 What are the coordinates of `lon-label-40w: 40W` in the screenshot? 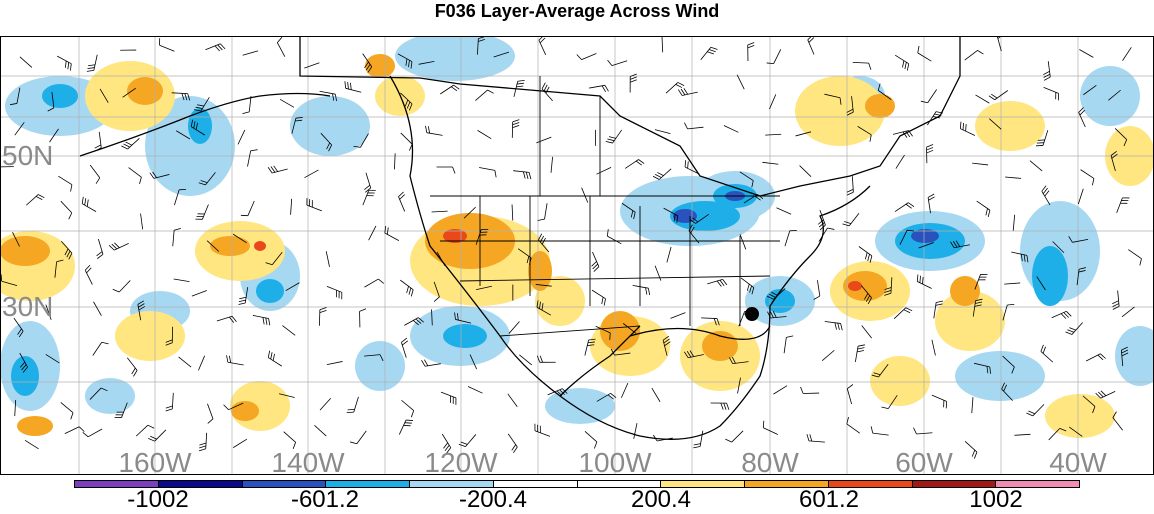 It's located at (1078, 463).